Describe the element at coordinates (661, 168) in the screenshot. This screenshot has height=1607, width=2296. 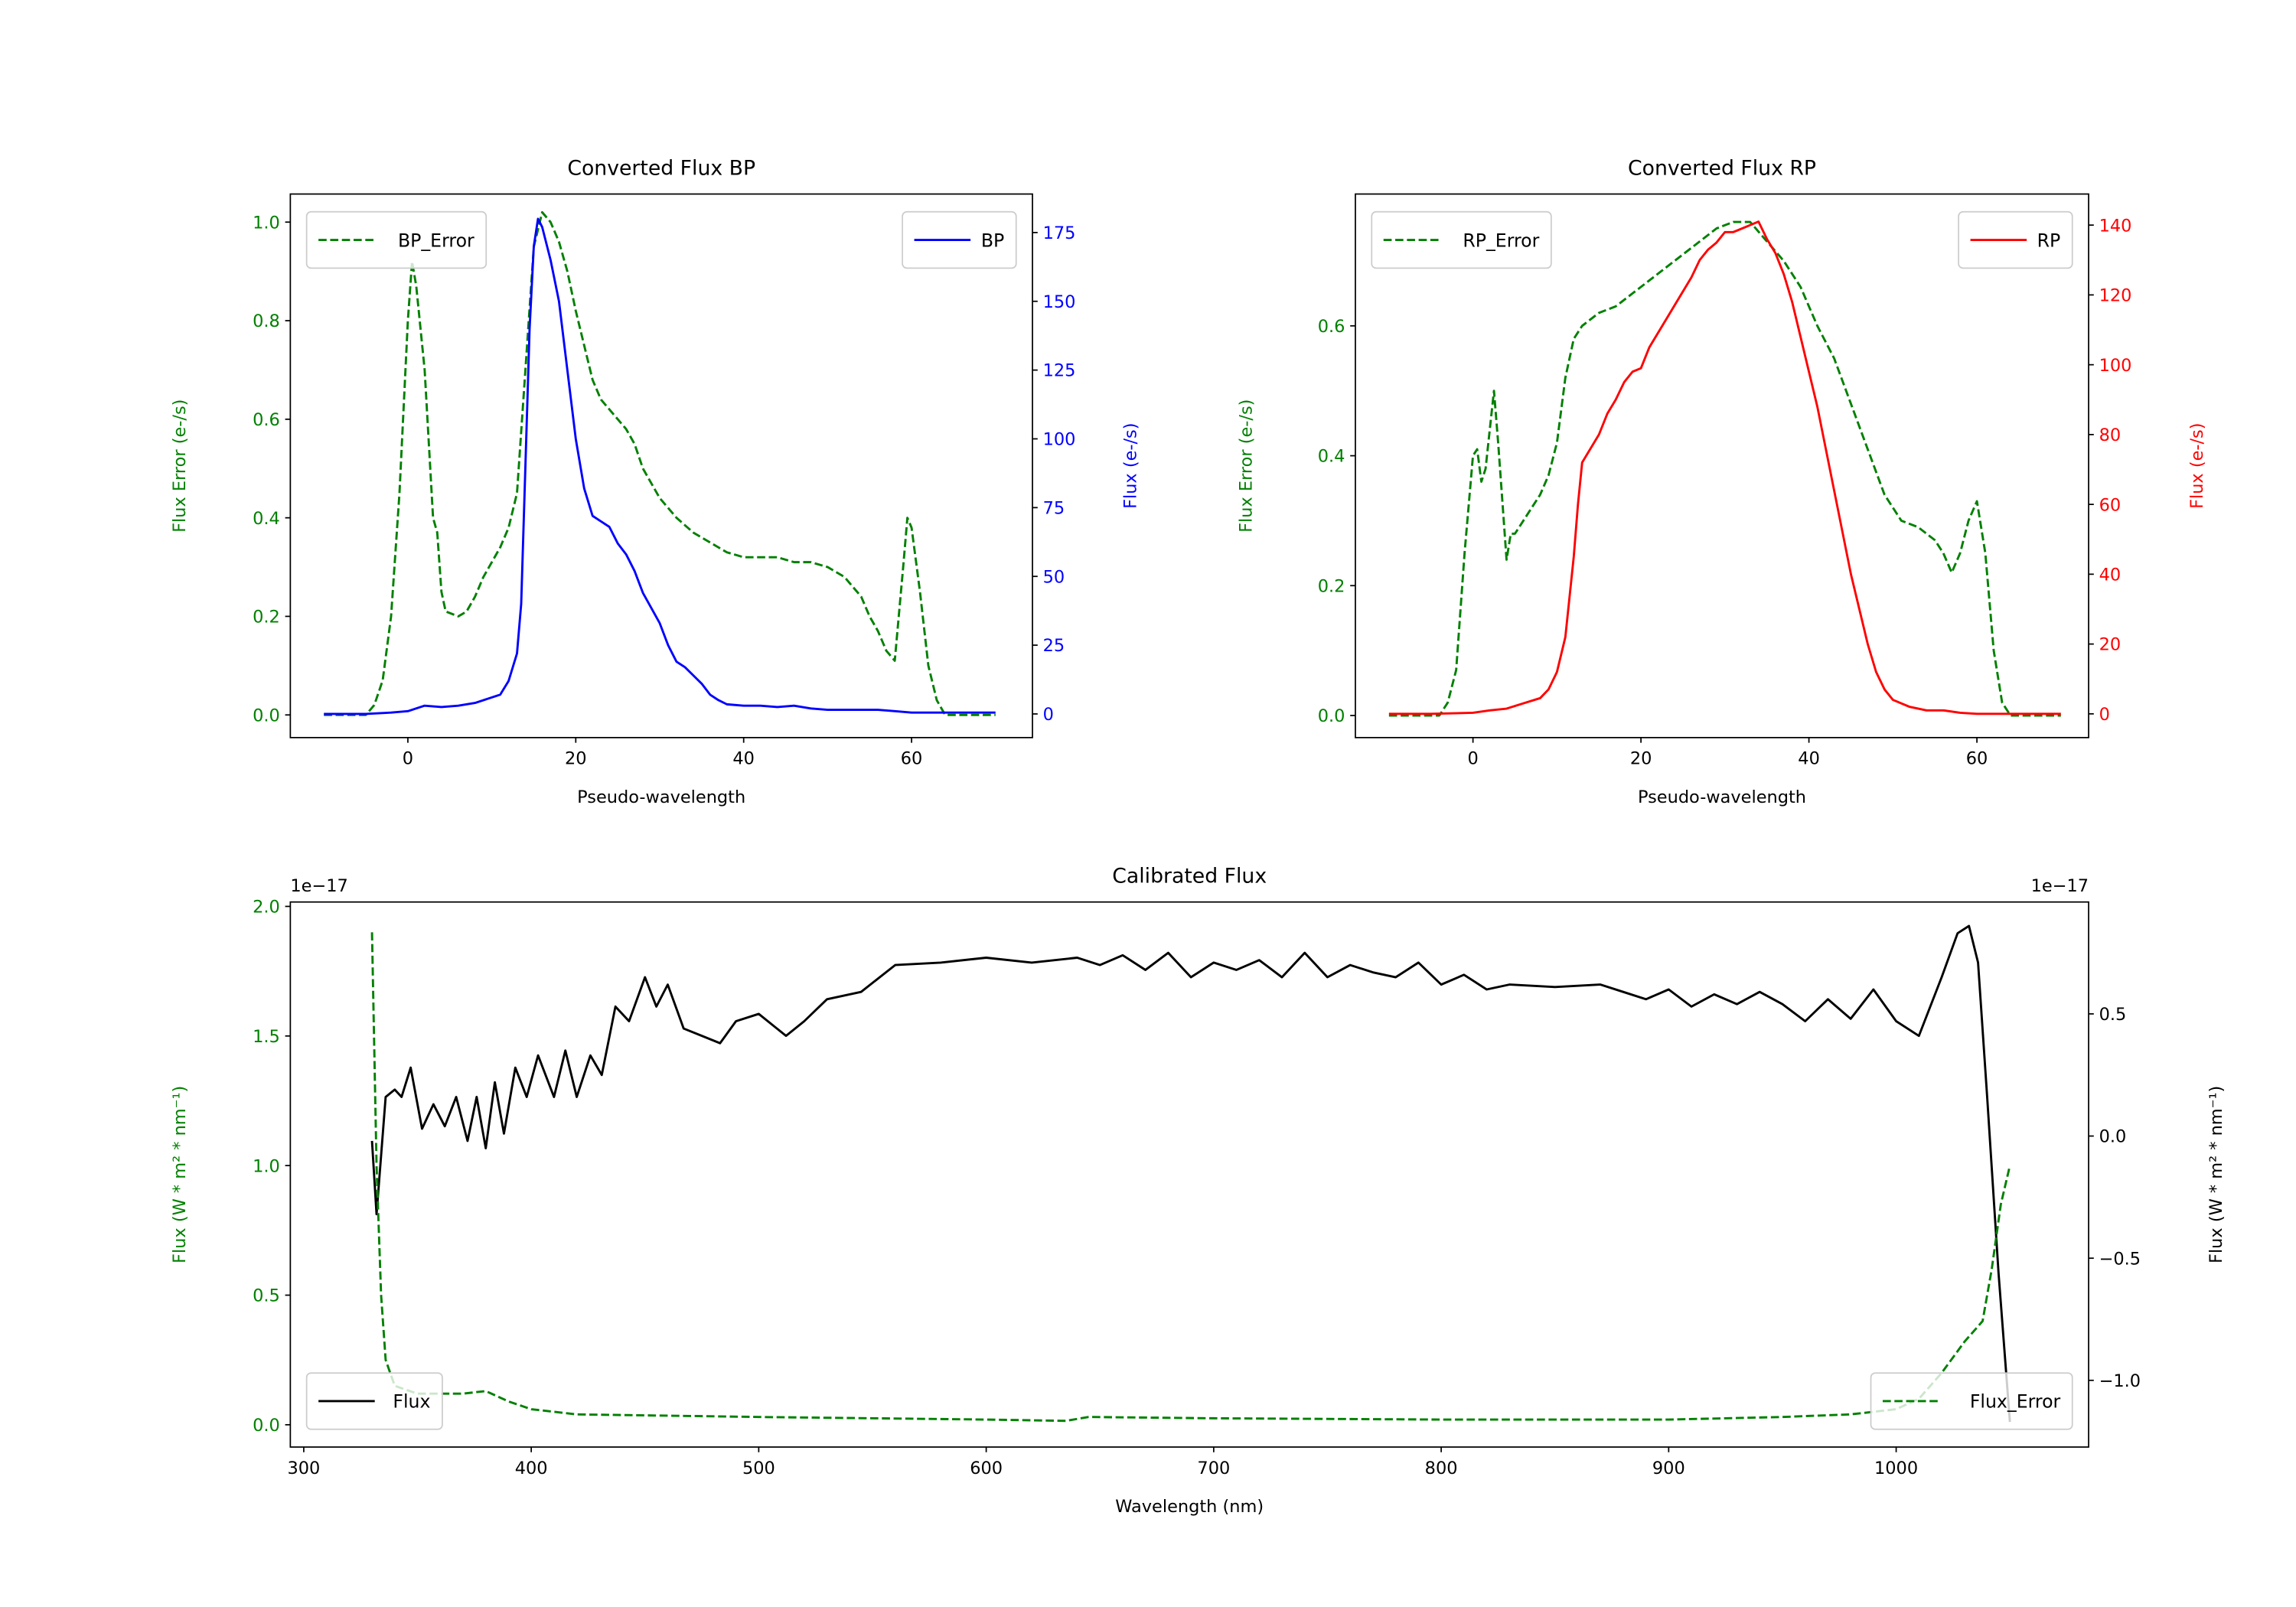
I see `chart-title: Converted Flux BP` at that location.